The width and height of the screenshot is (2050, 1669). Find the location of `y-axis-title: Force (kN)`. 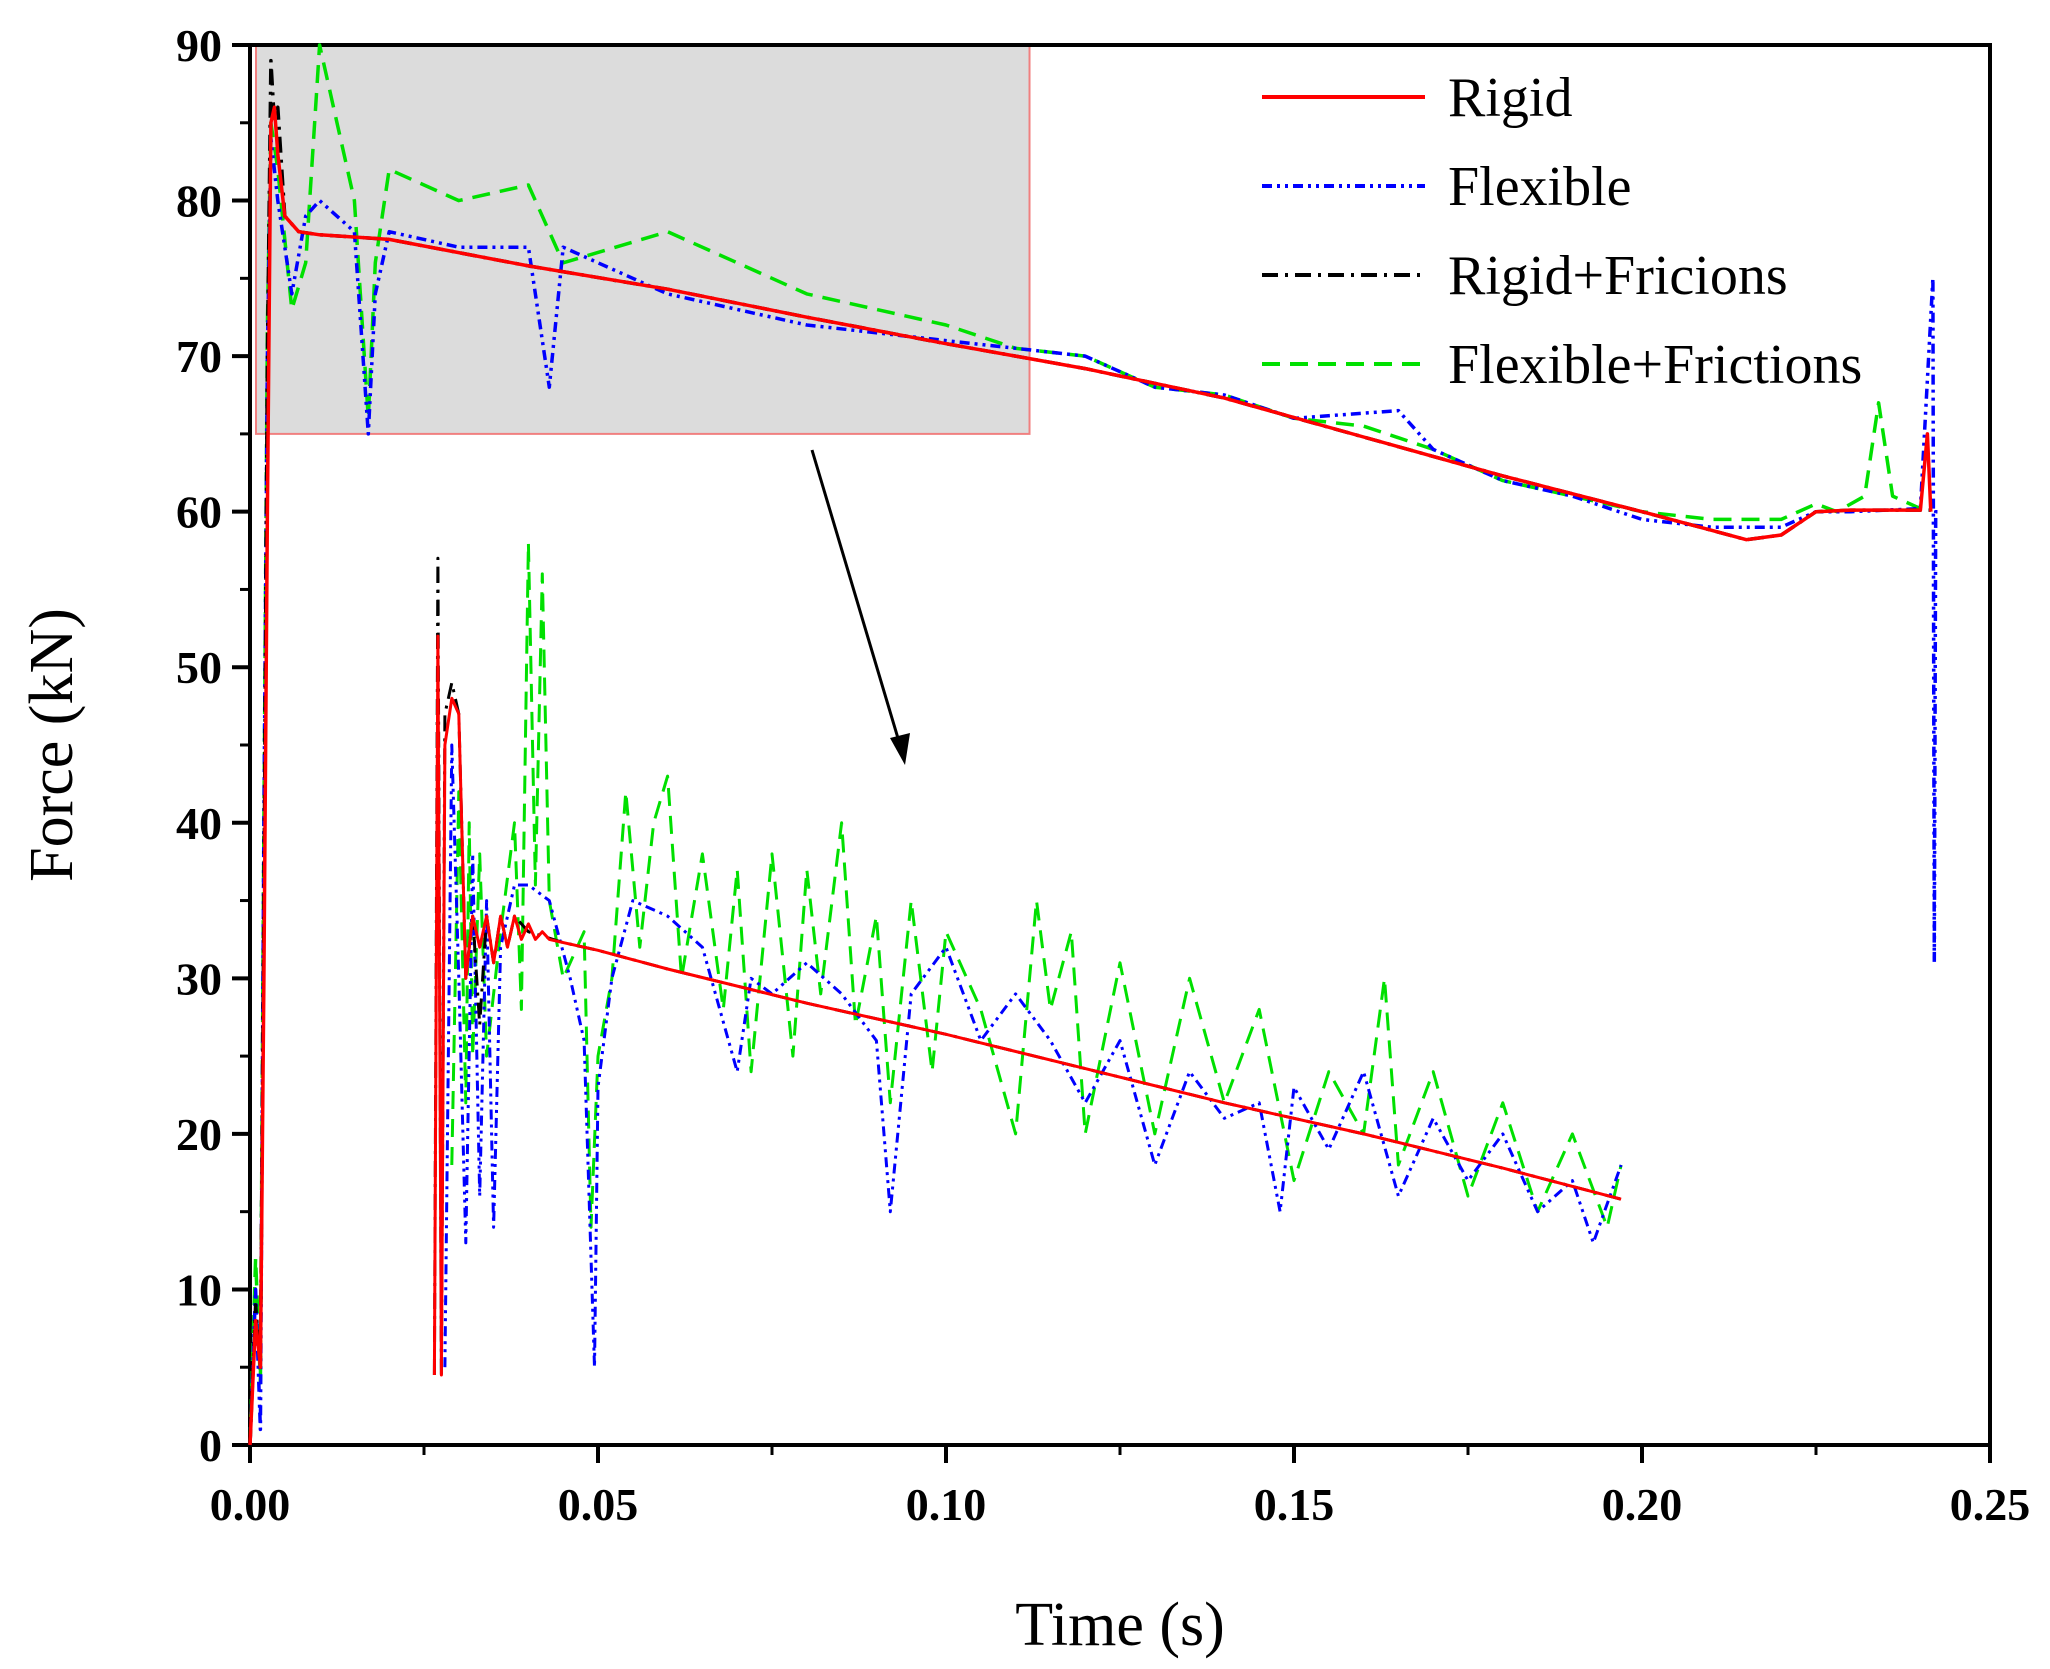

y-axis-title: Force (kN) is located at coordinates (52, 745).